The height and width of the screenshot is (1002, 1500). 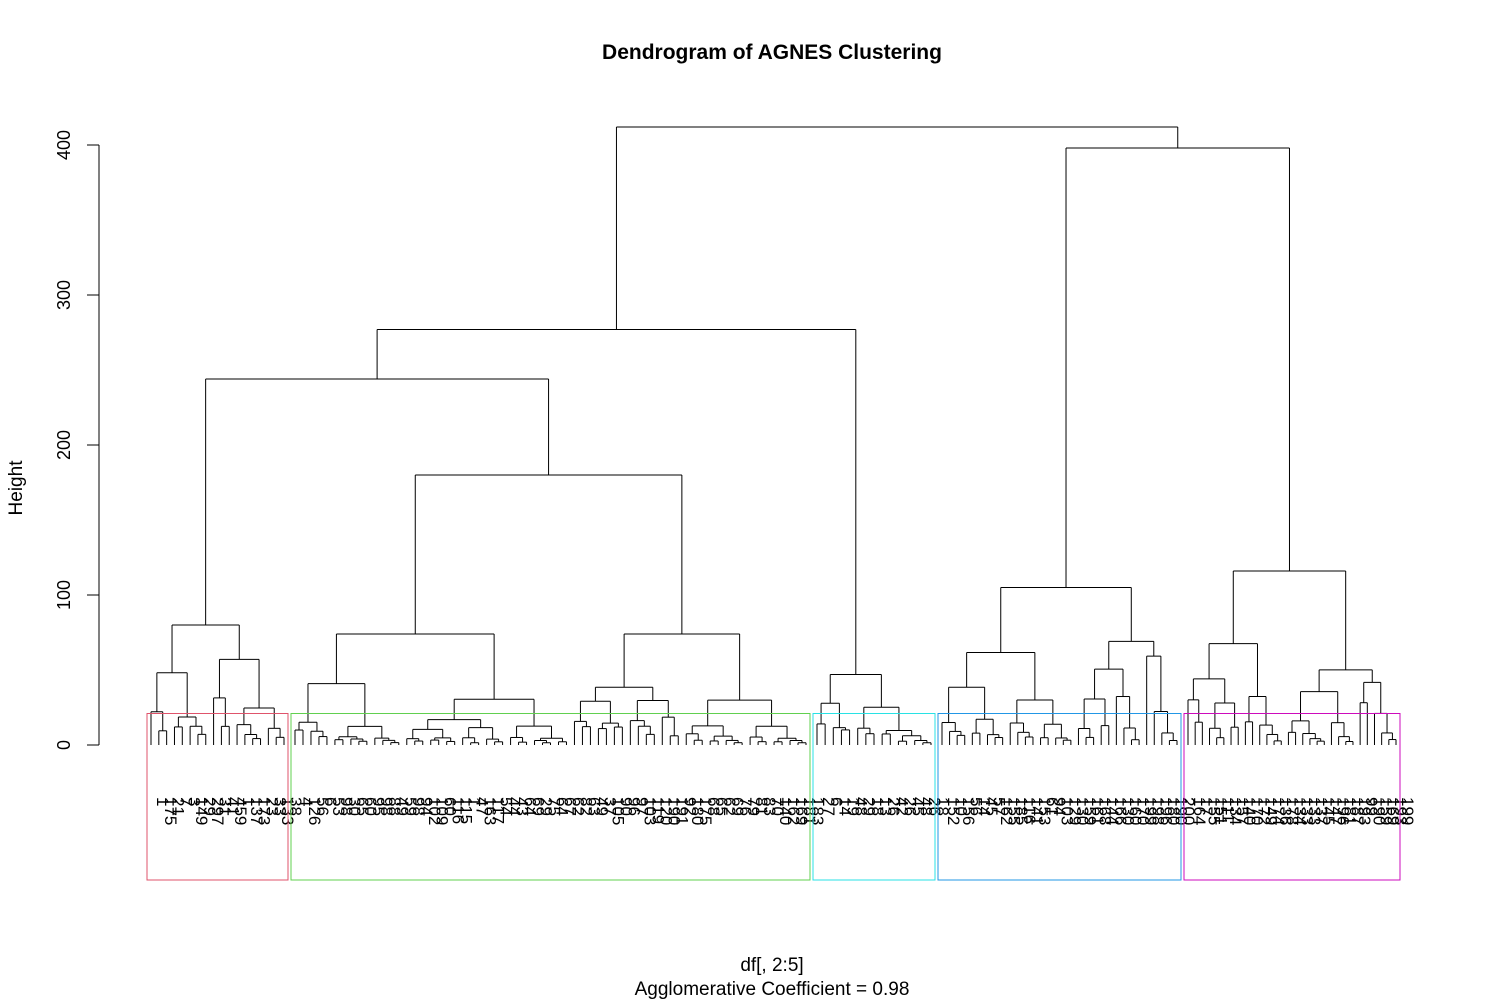 I want to click on leaf-label: 43, so click(x=522, y=806).